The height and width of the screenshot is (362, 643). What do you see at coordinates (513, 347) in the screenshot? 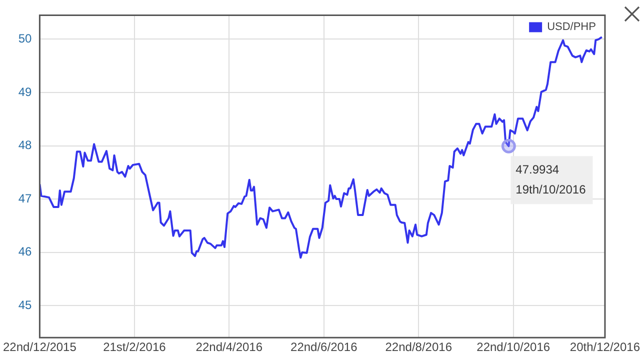
I see `x-tick-label: 22nd/10/2016` at bounding box center [513, 347].